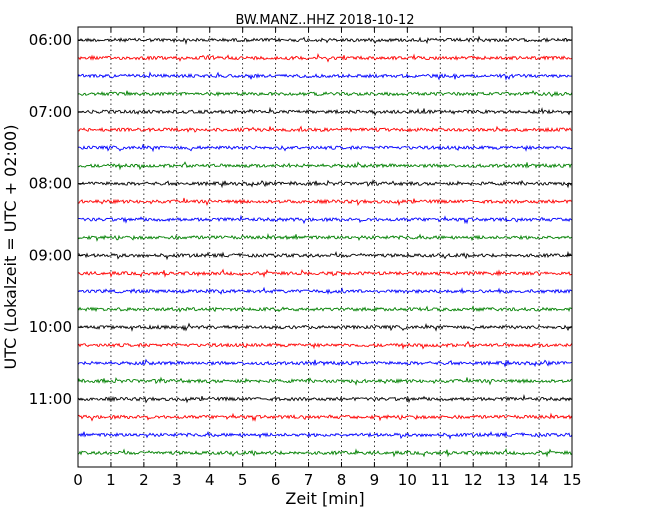 Image resolution: width=650 pixels, height=520 pixels. Describe the element at coordinates (50, 255) in the screenshot. I see `y-tick-label: 09:00` at that location.